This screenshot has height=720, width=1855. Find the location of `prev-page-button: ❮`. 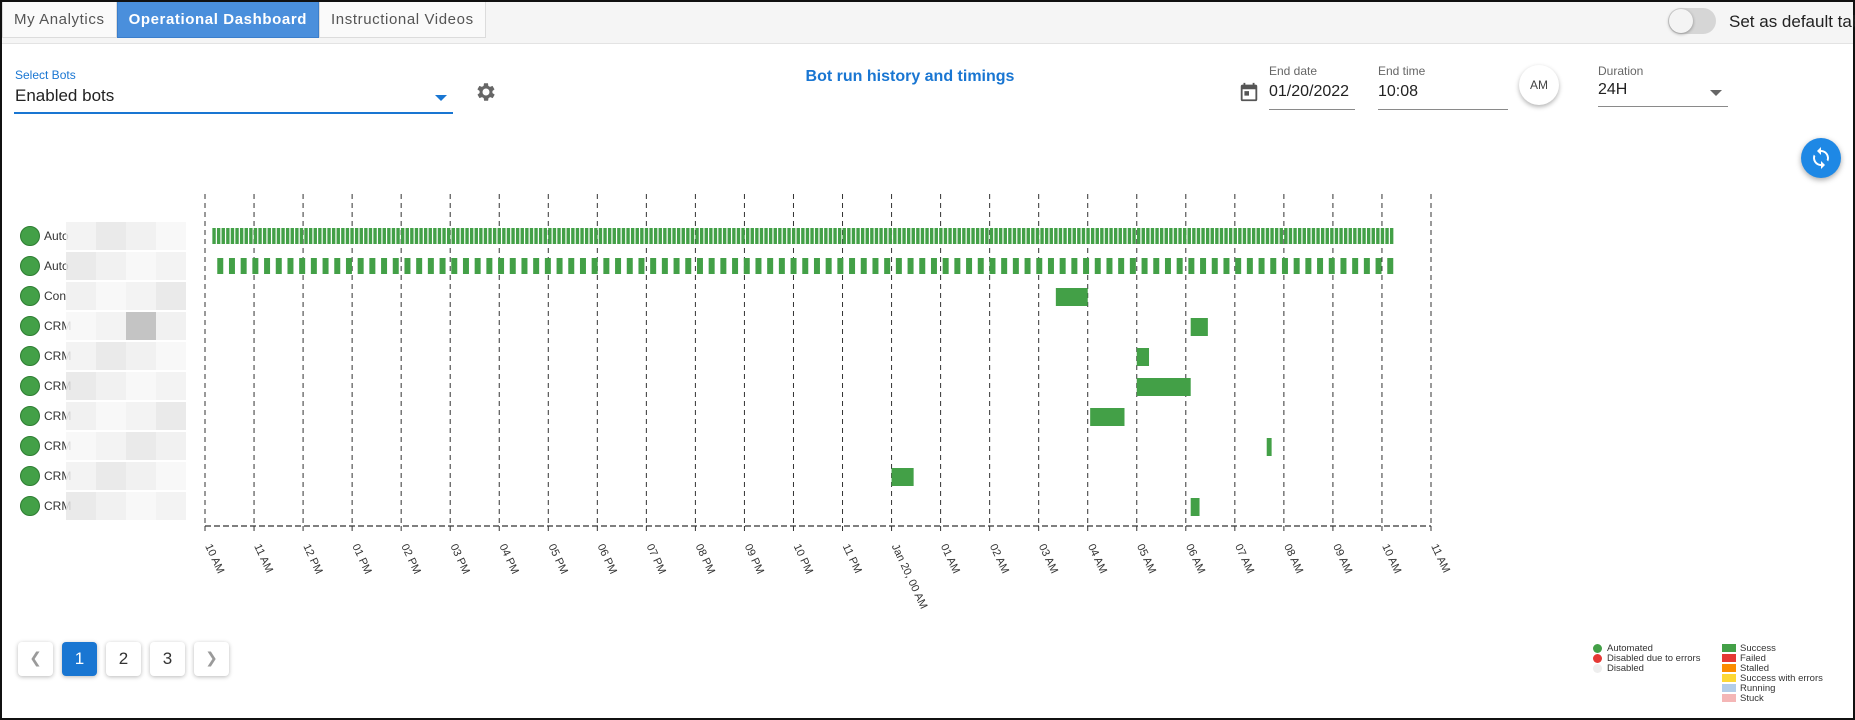

prev-page-button: ❮ is located at coordinates (35, 659).